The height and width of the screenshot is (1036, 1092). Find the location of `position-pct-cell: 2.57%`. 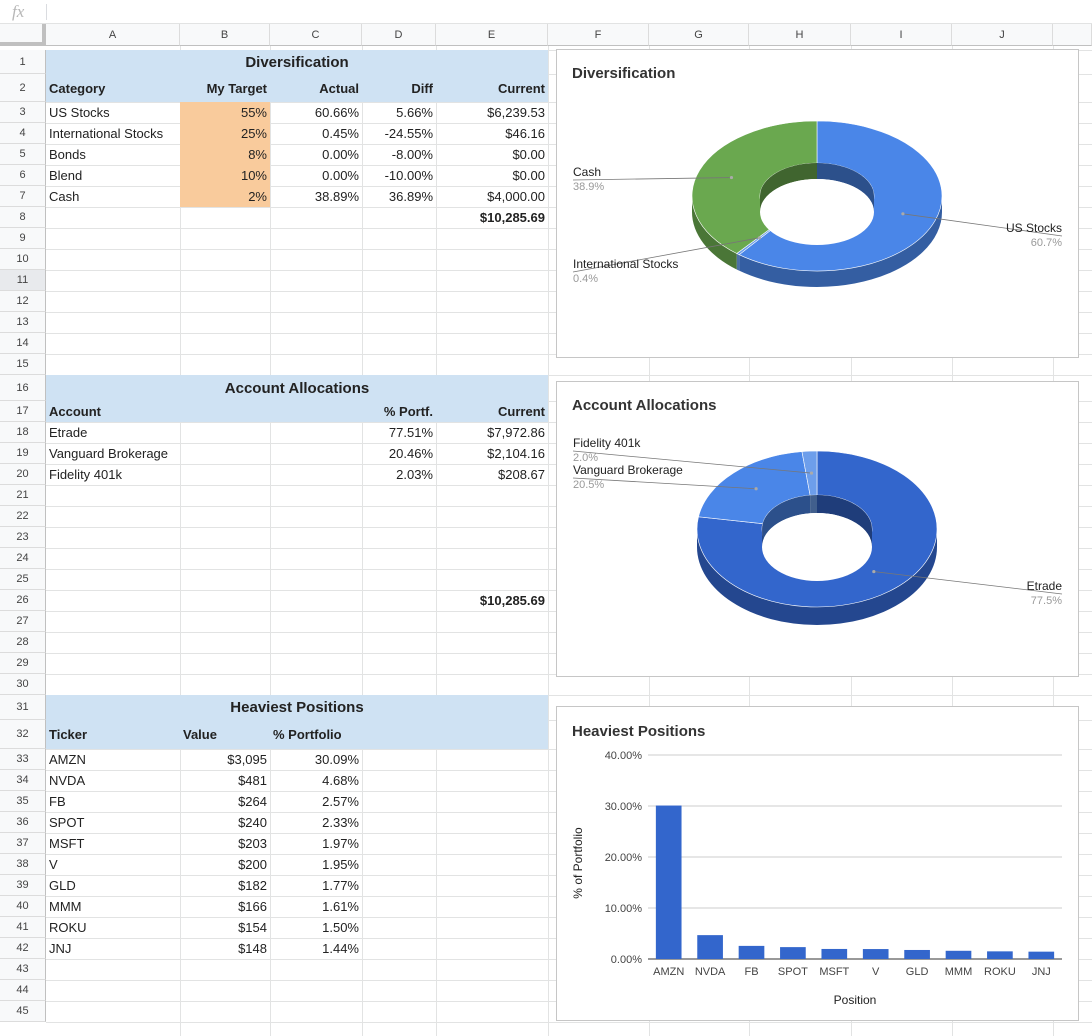

position-pct-cell: 2.57% is located at coordinates (340, 801).